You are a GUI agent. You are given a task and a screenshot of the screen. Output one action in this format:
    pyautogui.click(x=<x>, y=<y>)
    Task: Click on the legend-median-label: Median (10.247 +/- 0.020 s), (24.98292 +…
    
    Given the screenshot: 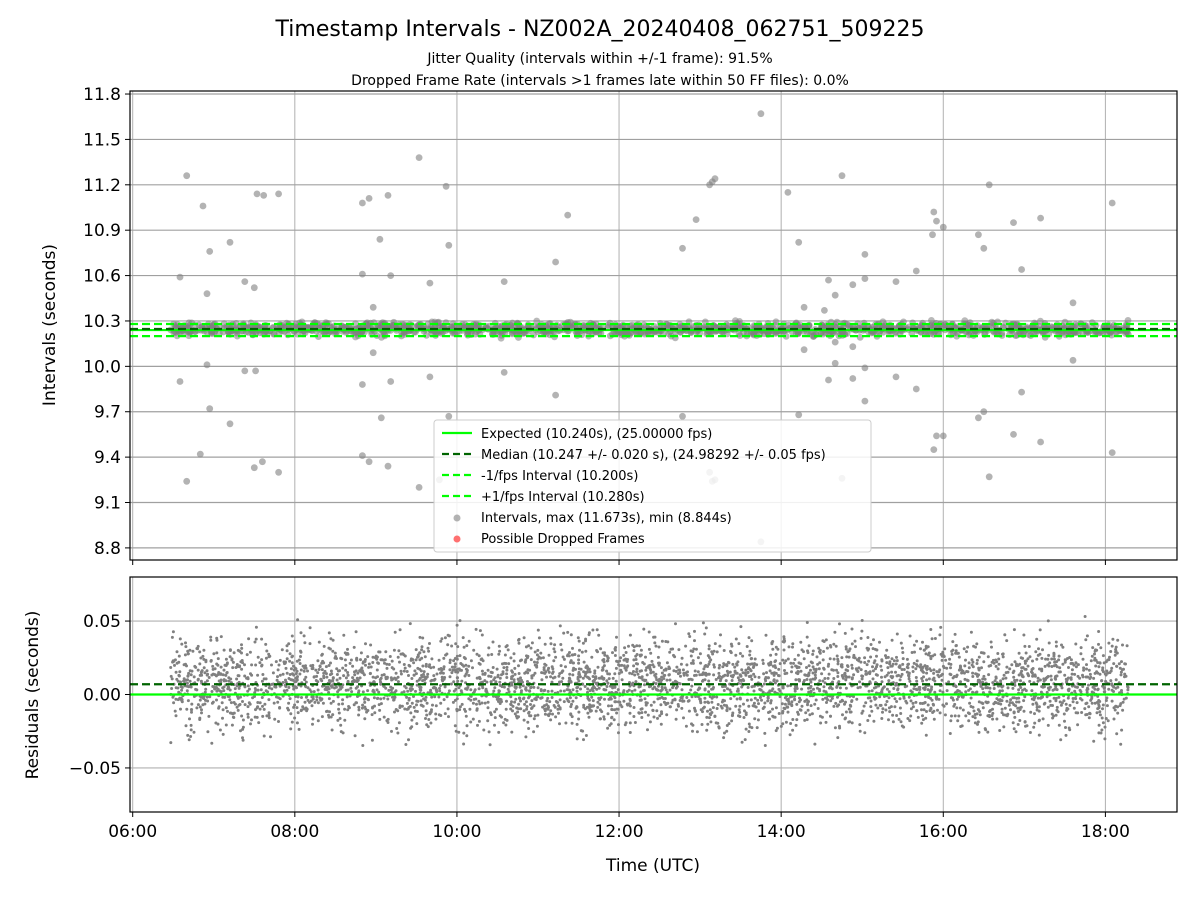 What is the action you would take?
    pyautogui.click(x=653, y=455)
    